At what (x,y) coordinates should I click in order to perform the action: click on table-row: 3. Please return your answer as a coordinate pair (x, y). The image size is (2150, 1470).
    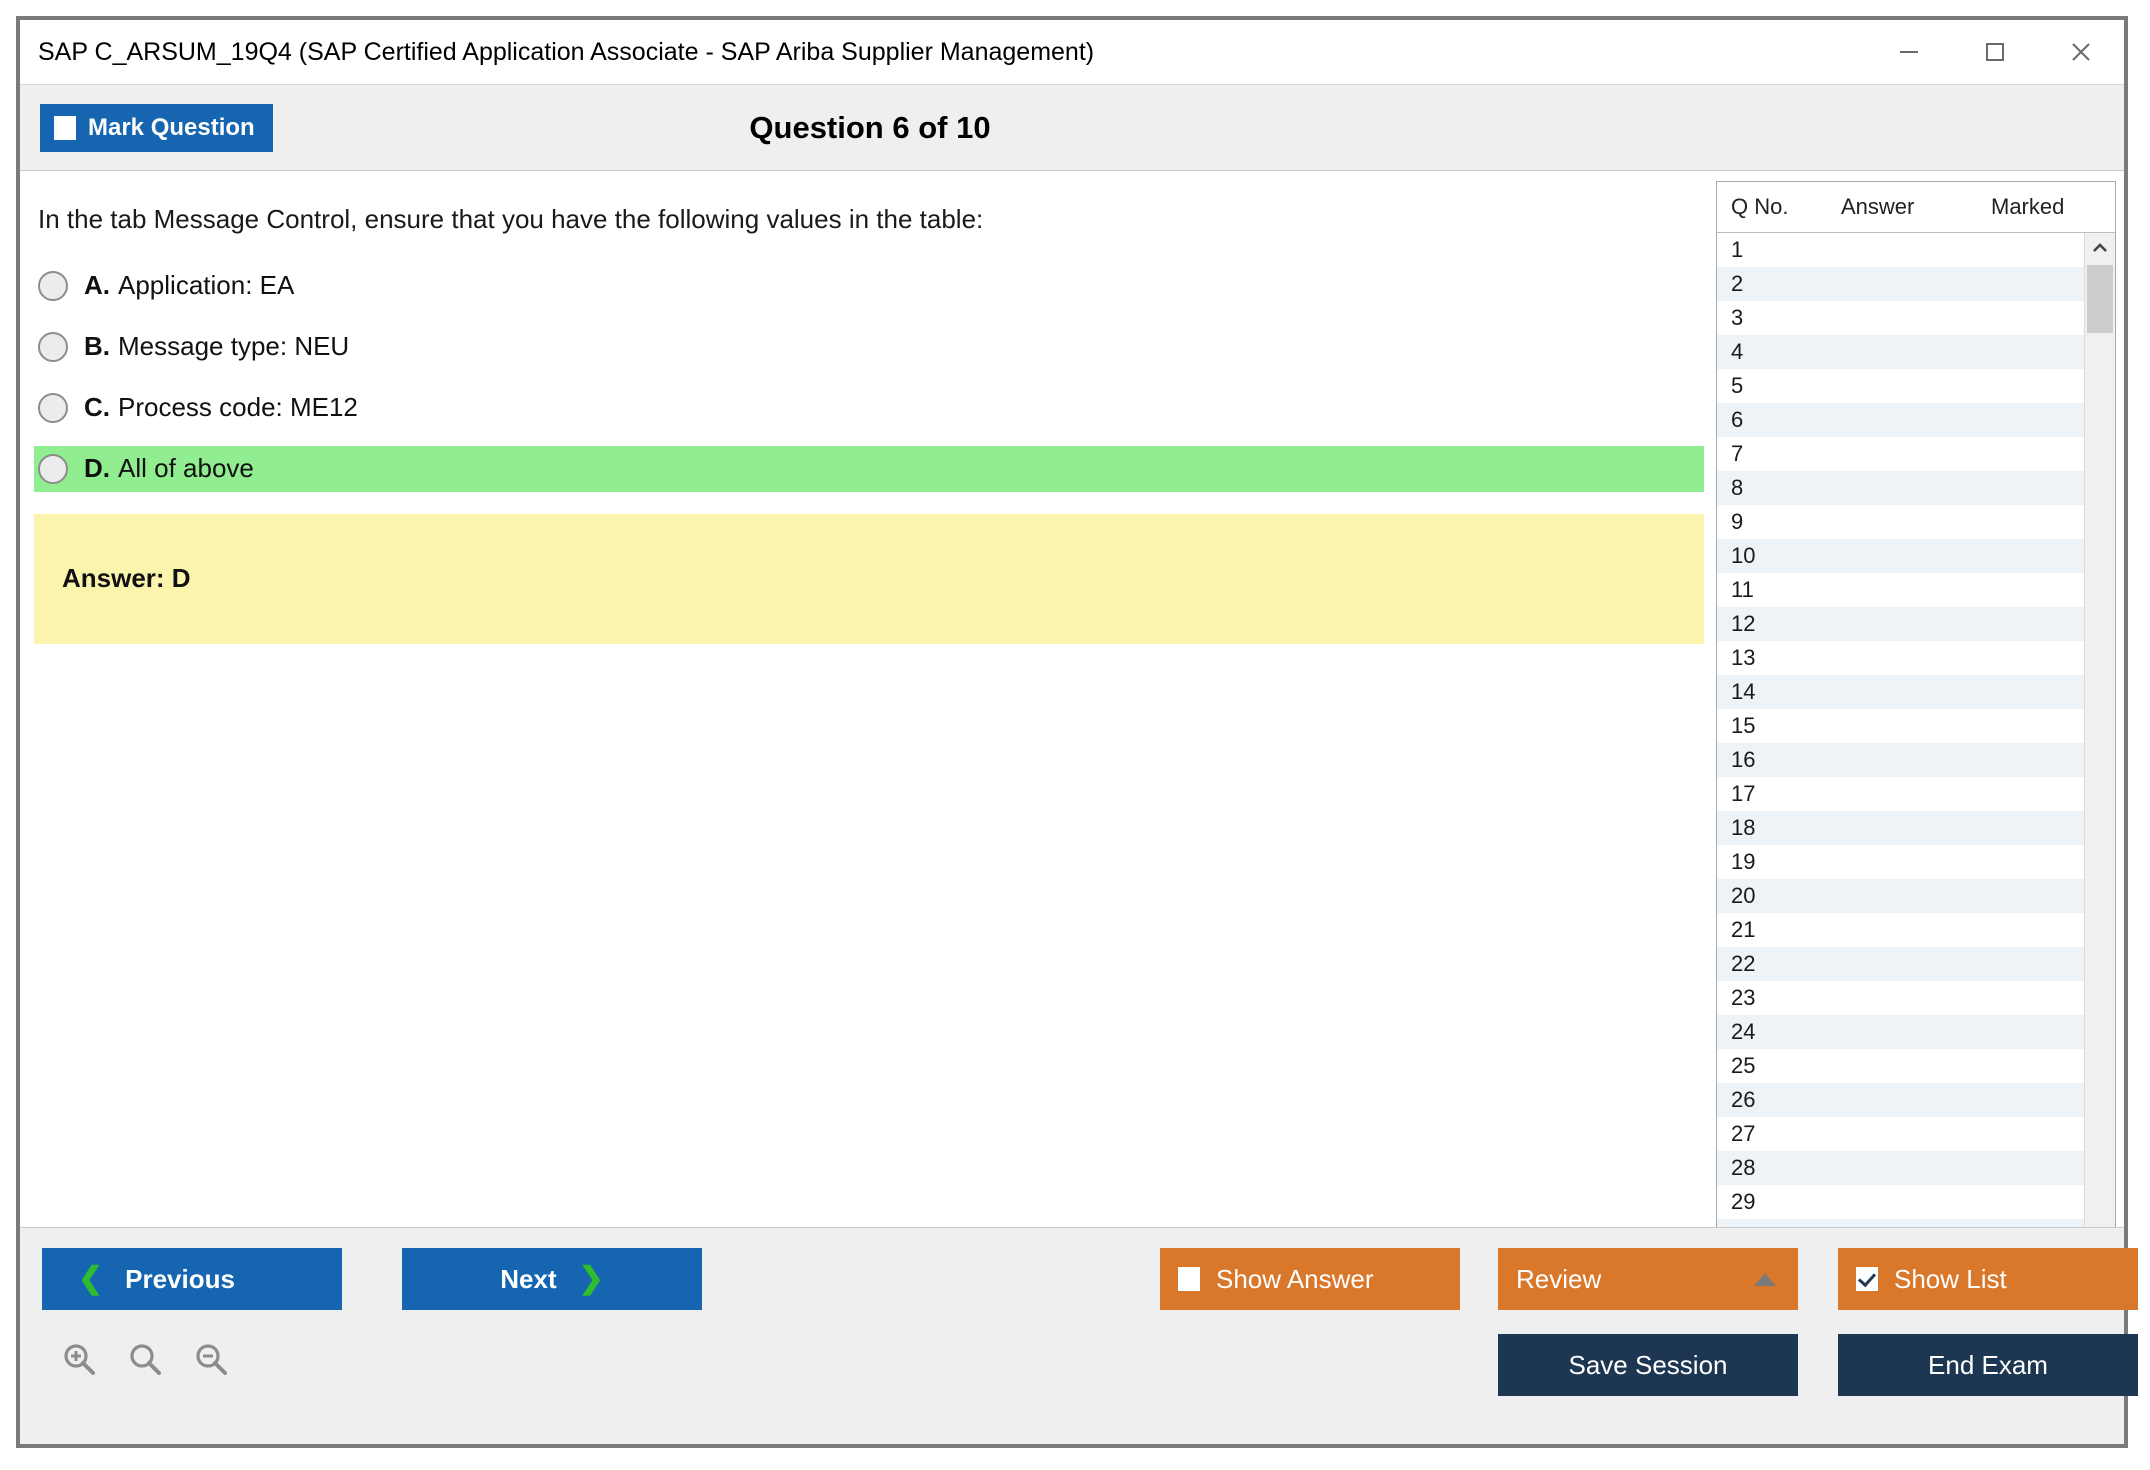
    Looking at the image, I should click on (1900, 318).